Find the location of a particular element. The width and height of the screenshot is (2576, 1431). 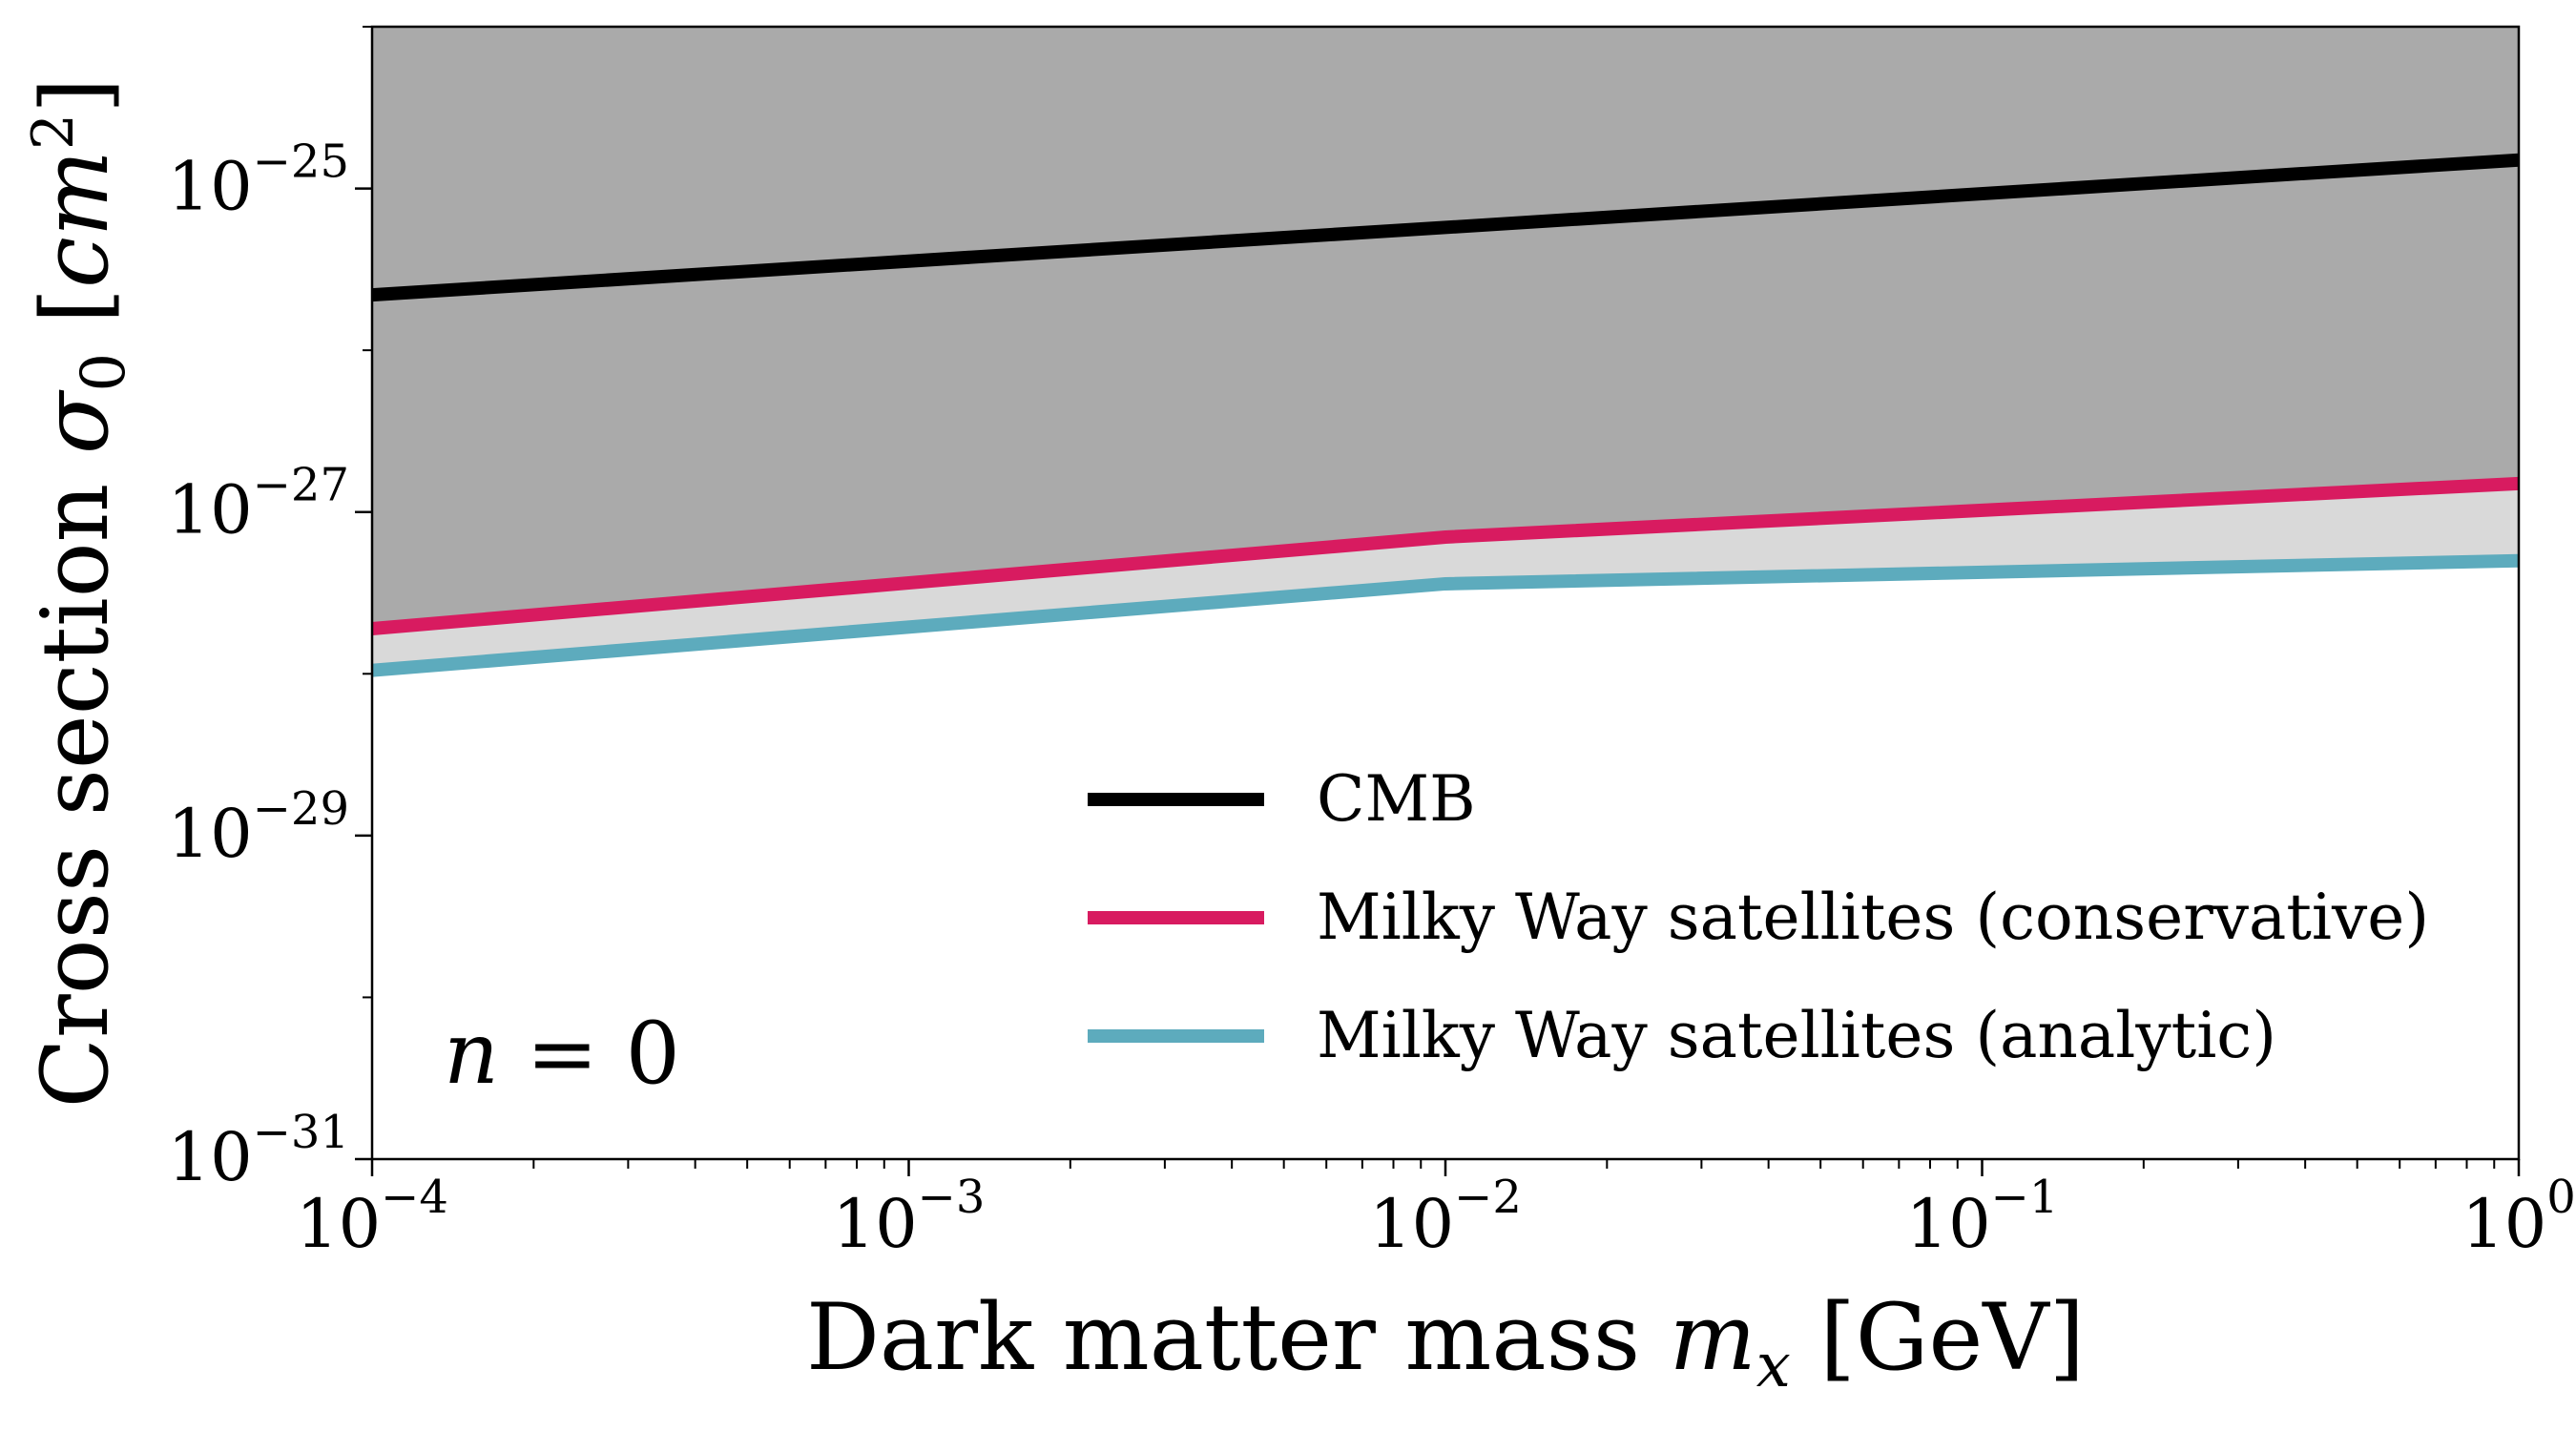

y-tick-label: 10−29 is located at coordinates (258, 827).